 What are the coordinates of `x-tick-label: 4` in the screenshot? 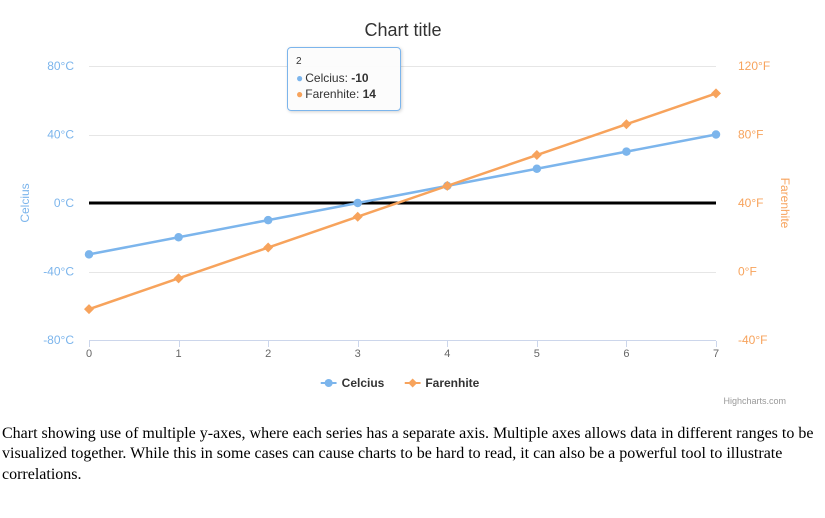 It's located at (447, 354).